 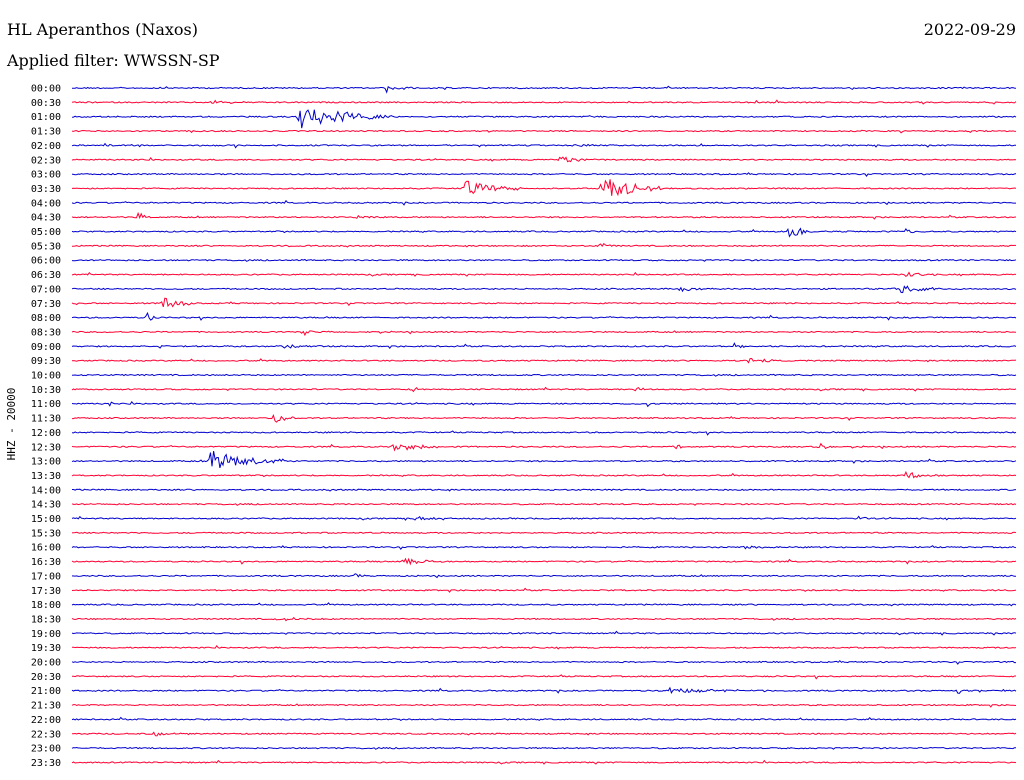 What do you see at coordinates (46, 619) in the screenshot?
I see `time-tick-label: 18:30` at bounding box center [46, 619].